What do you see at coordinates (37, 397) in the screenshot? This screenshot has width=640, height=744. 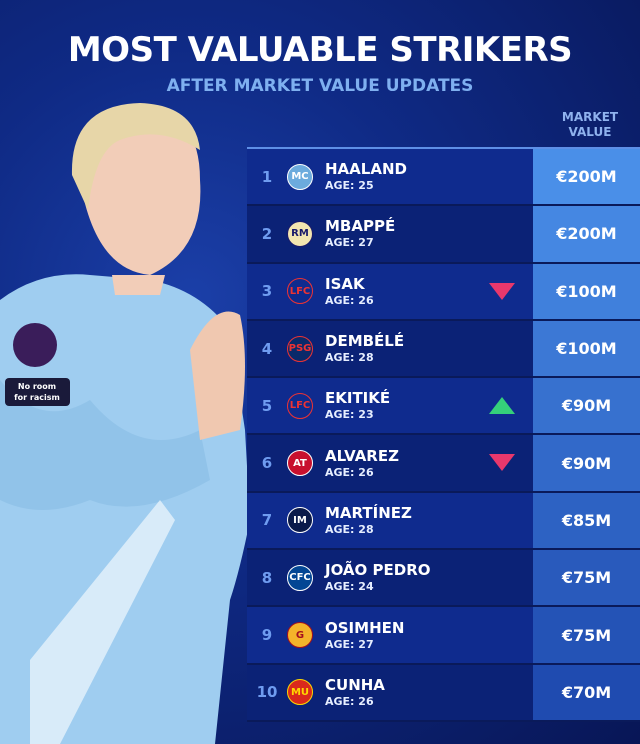 I see `svg-text: for racism` at bounding box center [37, 397].